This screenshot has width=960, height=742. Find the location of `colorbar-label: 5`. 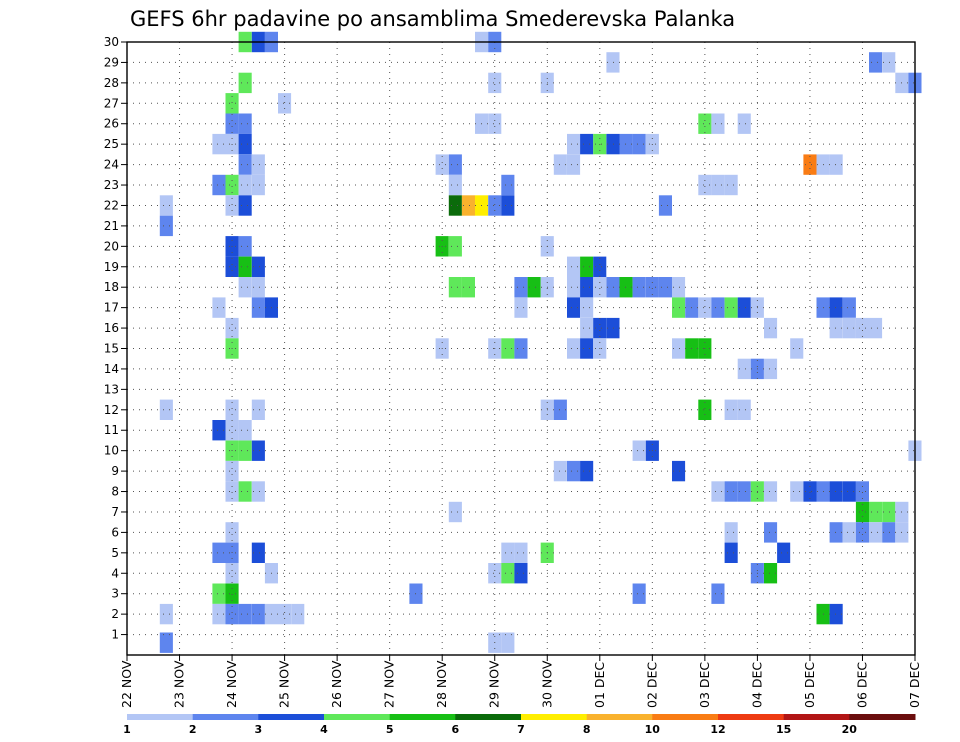

colorbar-label: 5 is located at coordinates (390, 729).